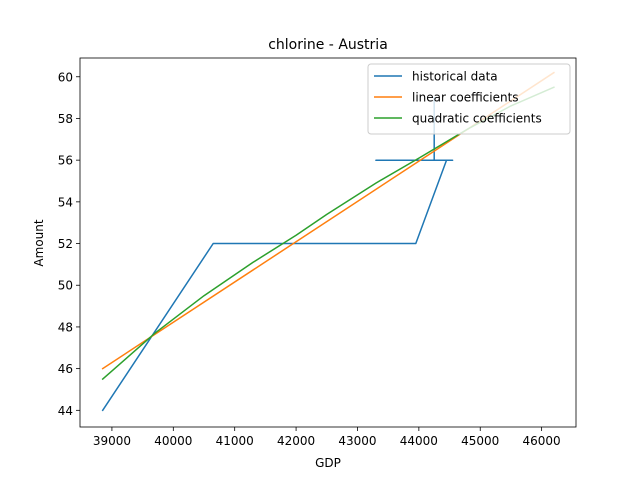  I want to click on legend-label: historical data, so click(455, 77).